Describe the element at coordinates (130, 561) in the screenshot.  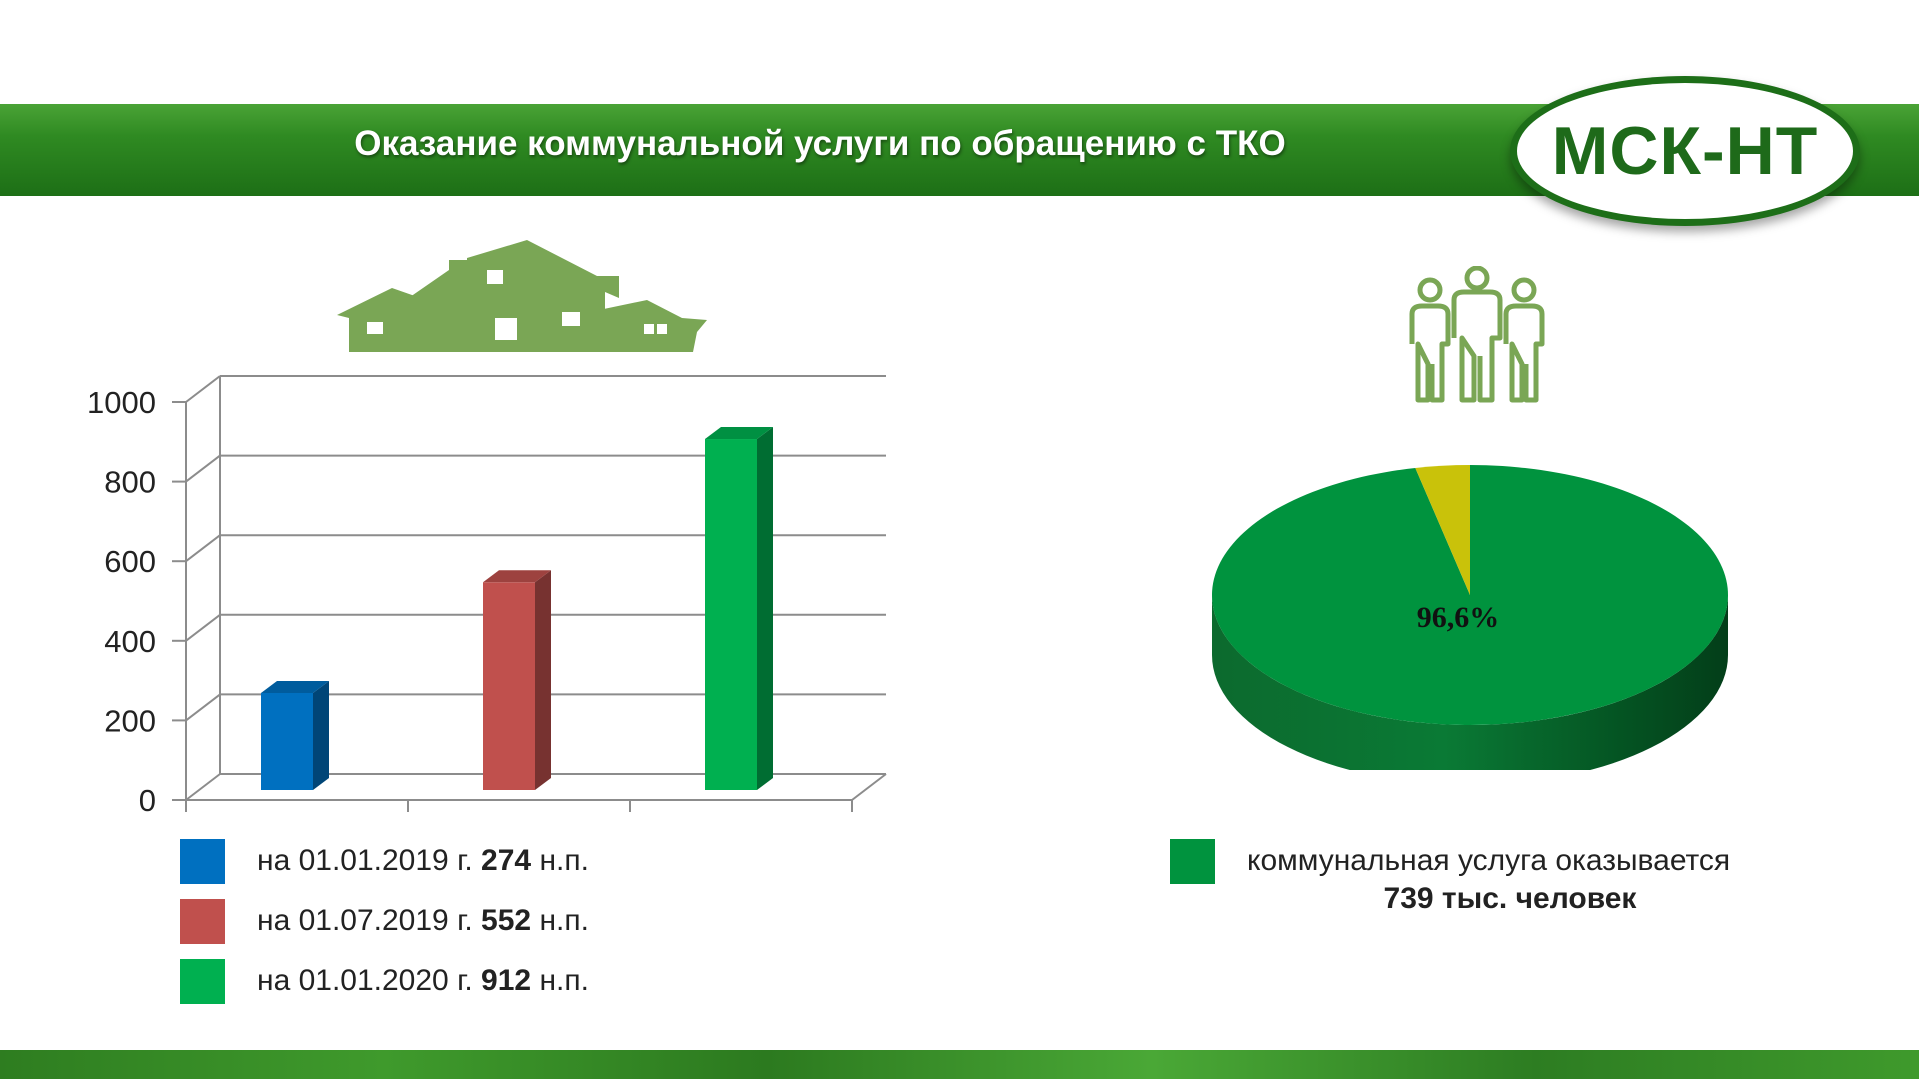
I see `y-tick-label: 600` at that location.